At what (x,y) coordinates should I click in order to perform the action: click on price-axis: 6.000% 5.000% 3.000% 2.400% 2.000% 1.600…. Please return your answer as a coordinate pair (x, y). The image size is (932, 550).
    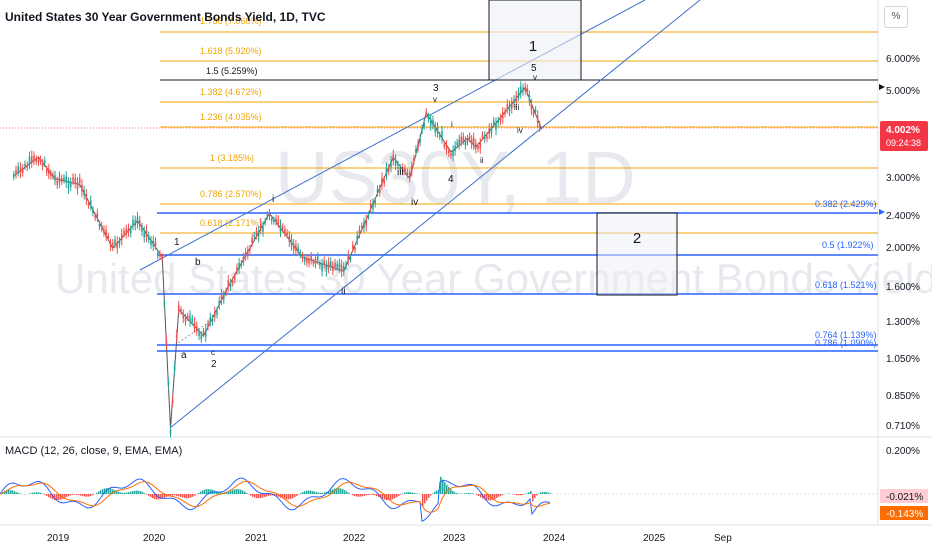
    Looking at the image, I should click on (903, 243).